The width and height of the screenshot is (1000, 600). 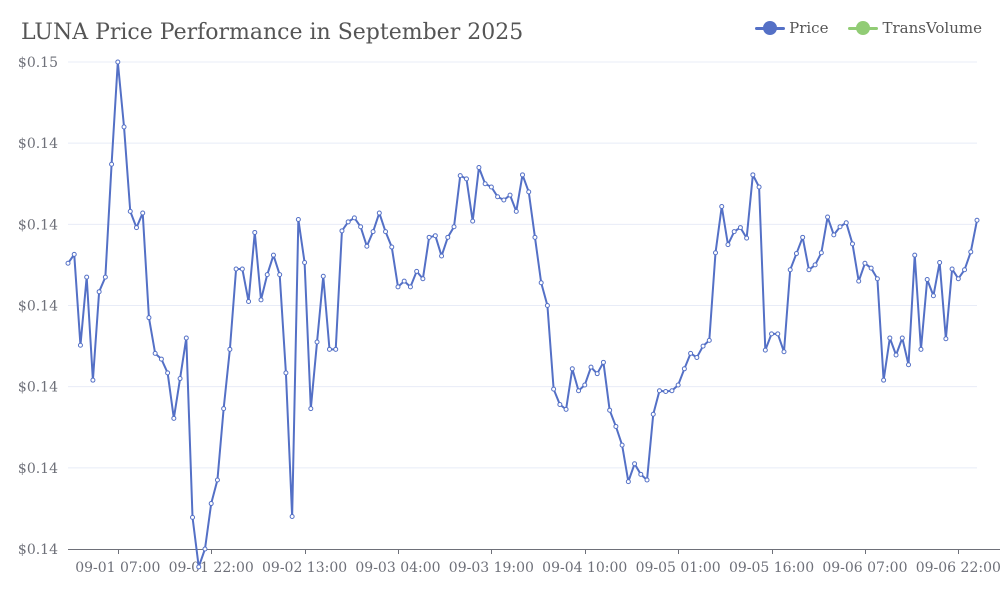 I want to click on x-tick-label: 09-04 10:00, so click(x=584, y=568).